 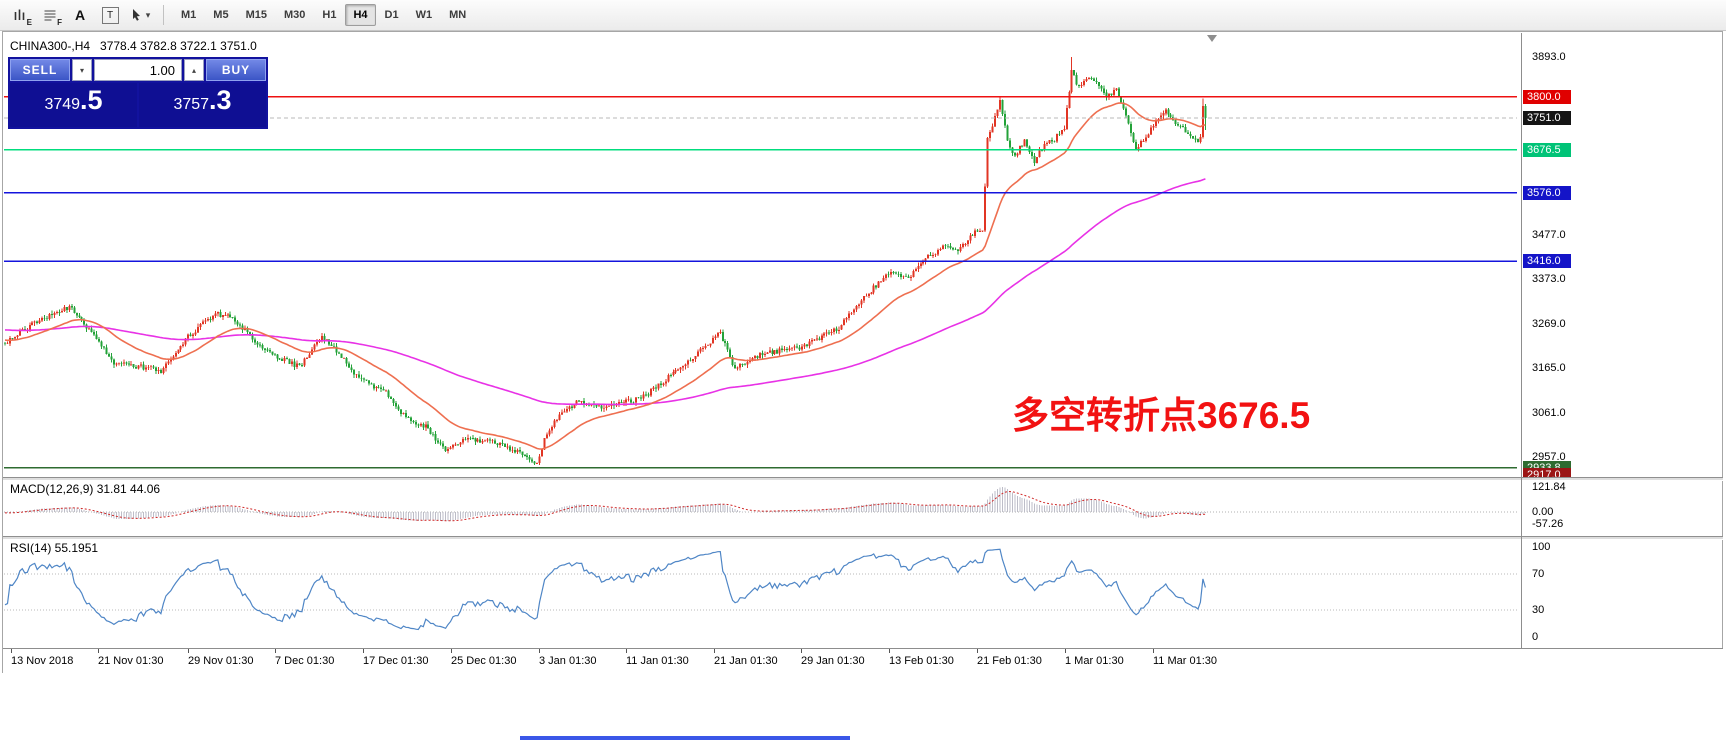 I want to click on time-label: 29 Nov 01:30, so click(x=221, y=661).